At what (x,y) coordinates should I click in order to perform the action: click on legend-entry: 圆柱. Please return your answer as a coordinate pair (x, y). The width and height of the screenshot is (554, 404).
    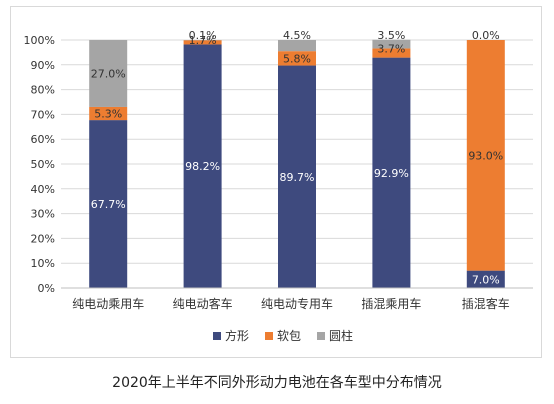
    Looking at the image, I should click on (341, 335).